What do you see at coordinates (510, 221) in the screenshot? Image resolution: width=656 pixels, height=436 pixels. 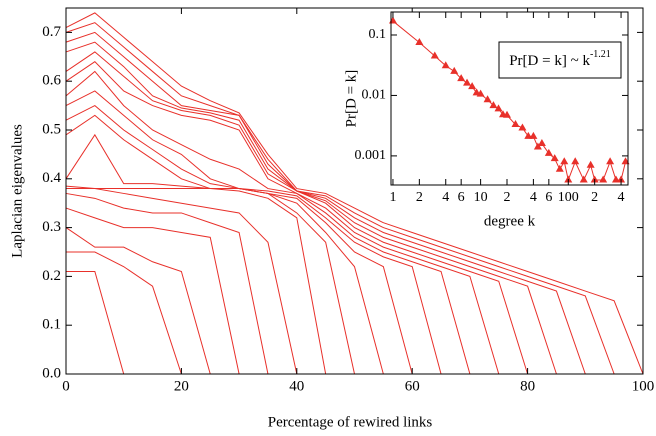 I see `x-axis-label: degree k` at bounding box center [510, 221].